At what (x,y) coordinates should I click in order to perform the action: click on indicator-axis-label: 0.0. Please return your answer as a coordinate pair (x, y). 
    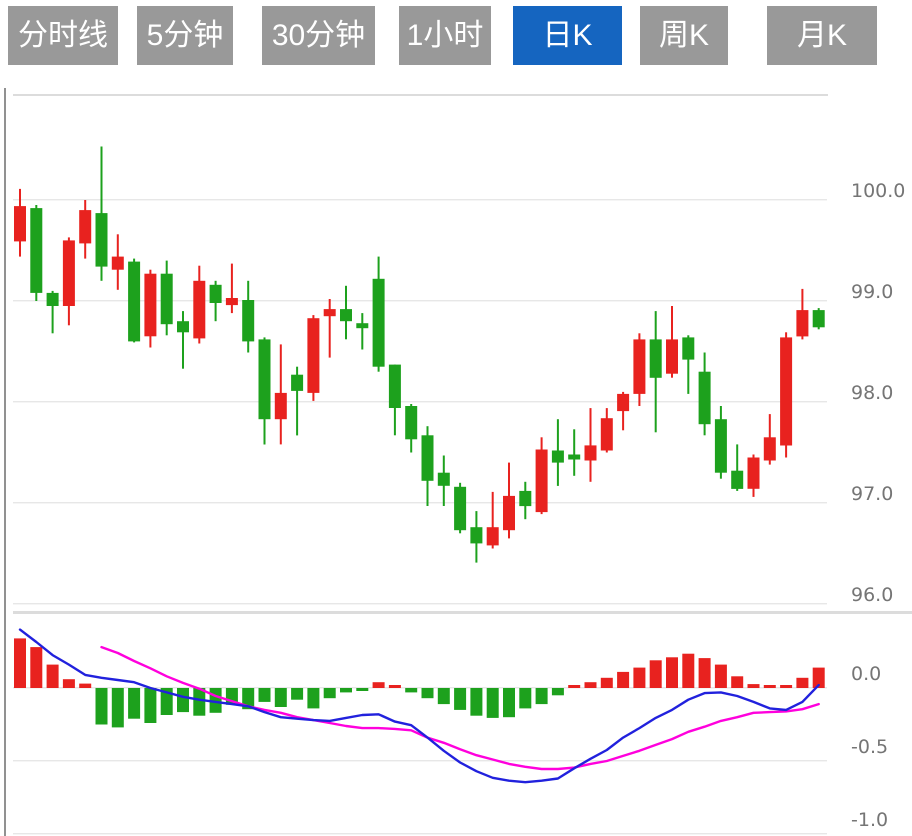
    Looking at the image, I should click on (866, 674).